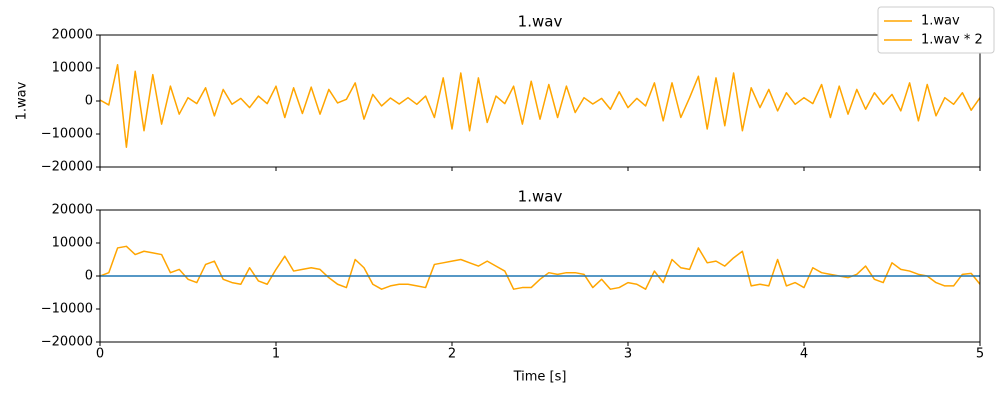 This screenshot has width=1000, height=404. Describe the element at coordinates (452, 354) in the screenshot. I see `x-tick-label: 2` at that location.